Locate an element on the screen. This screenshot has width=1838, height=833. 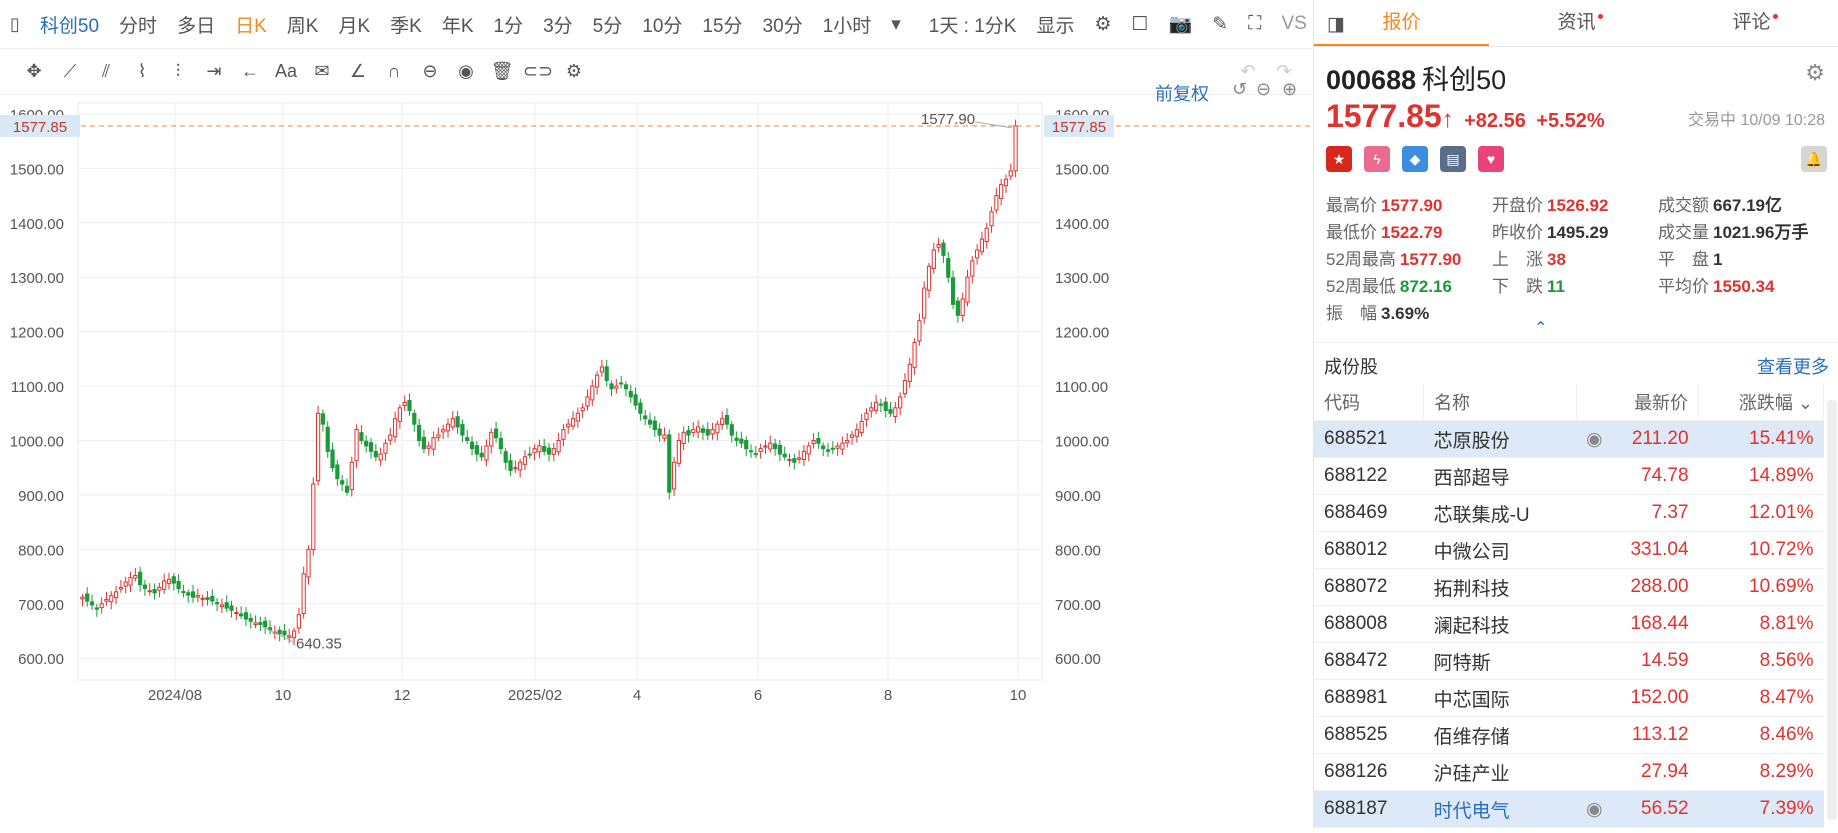
table-row: 688072 拓荆科技 288.00 10.69% is located at coordinates (1569, 587).